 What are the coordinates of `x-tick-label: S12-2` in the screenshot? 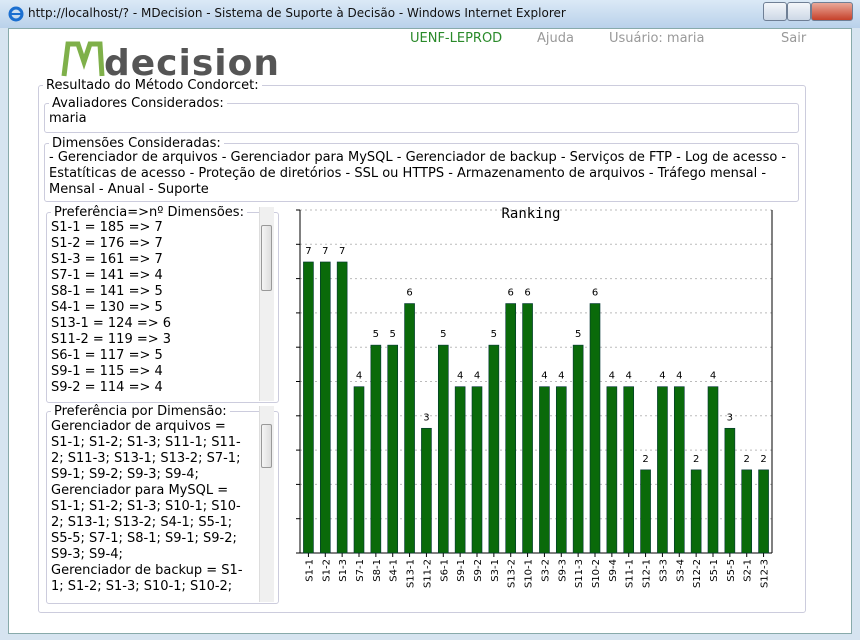 It's located at (697, 573).